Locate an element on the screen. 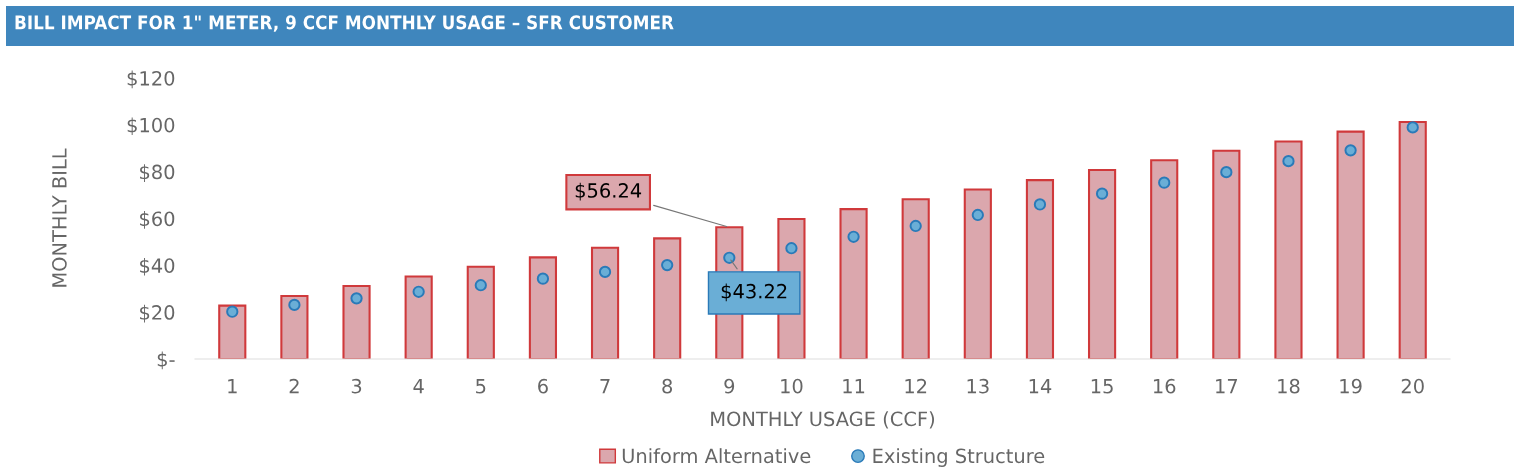  x-tick-label: 7 is located at coordinates (605, 386).